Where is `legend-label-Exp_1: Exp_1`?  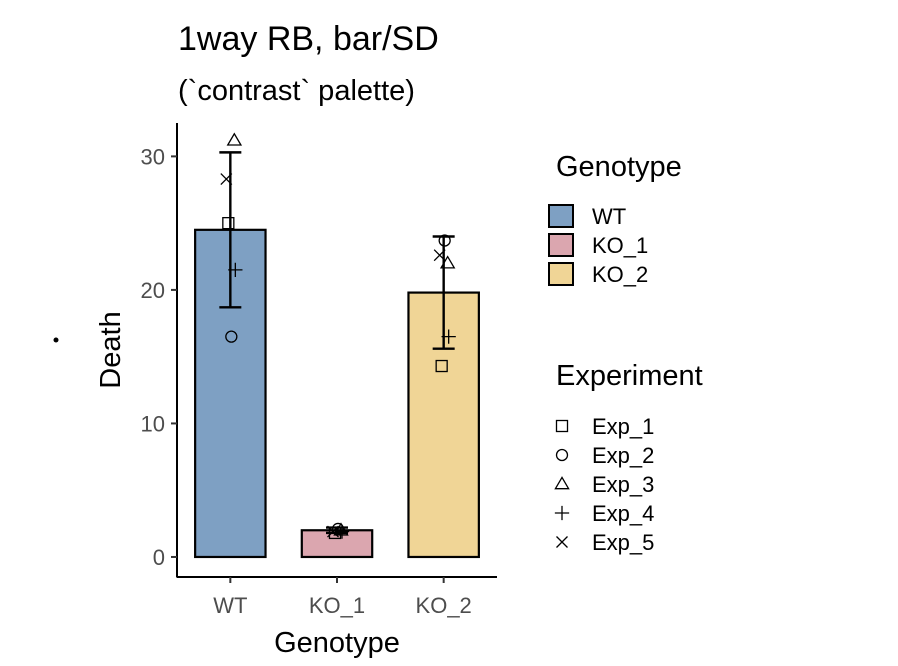
legend-label-Exp_1: Exp_1 is located at coordinates (623, 426).